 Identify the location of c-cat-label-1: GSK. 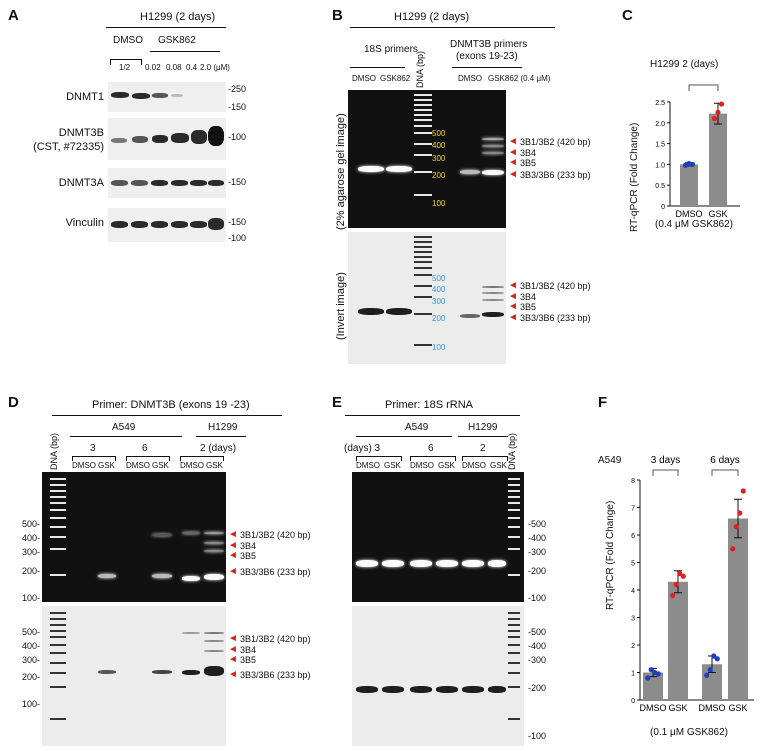
(717, 214).